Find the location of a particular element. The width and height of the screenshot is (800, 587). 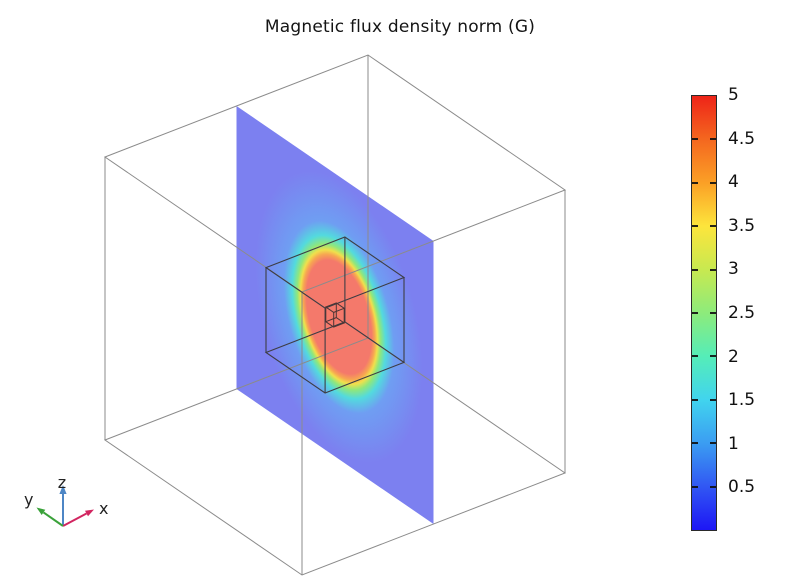

y-axis-arrowhead-icon is located at coordinates (41, 511).